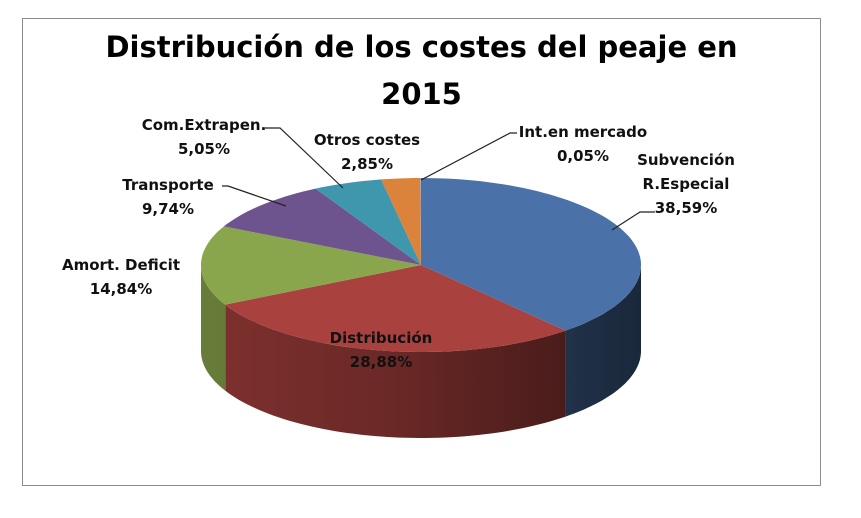 The width and height of the screenshot is (861, 518). What do you see at coordinates (204, 137) in the screenshot?
I see `label-com-extrapen: Com.Extrapen. 5,05%` at bounding box center [204, 137].